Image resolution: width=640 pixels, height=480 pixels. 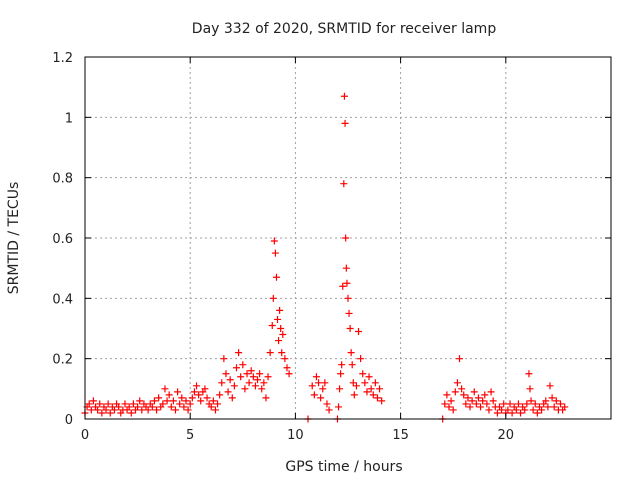 What do you see at coordinates (343, 467) in the screenshot?
I see `x-axis-label: GPS time / hours` at bounding box center [343, 467].